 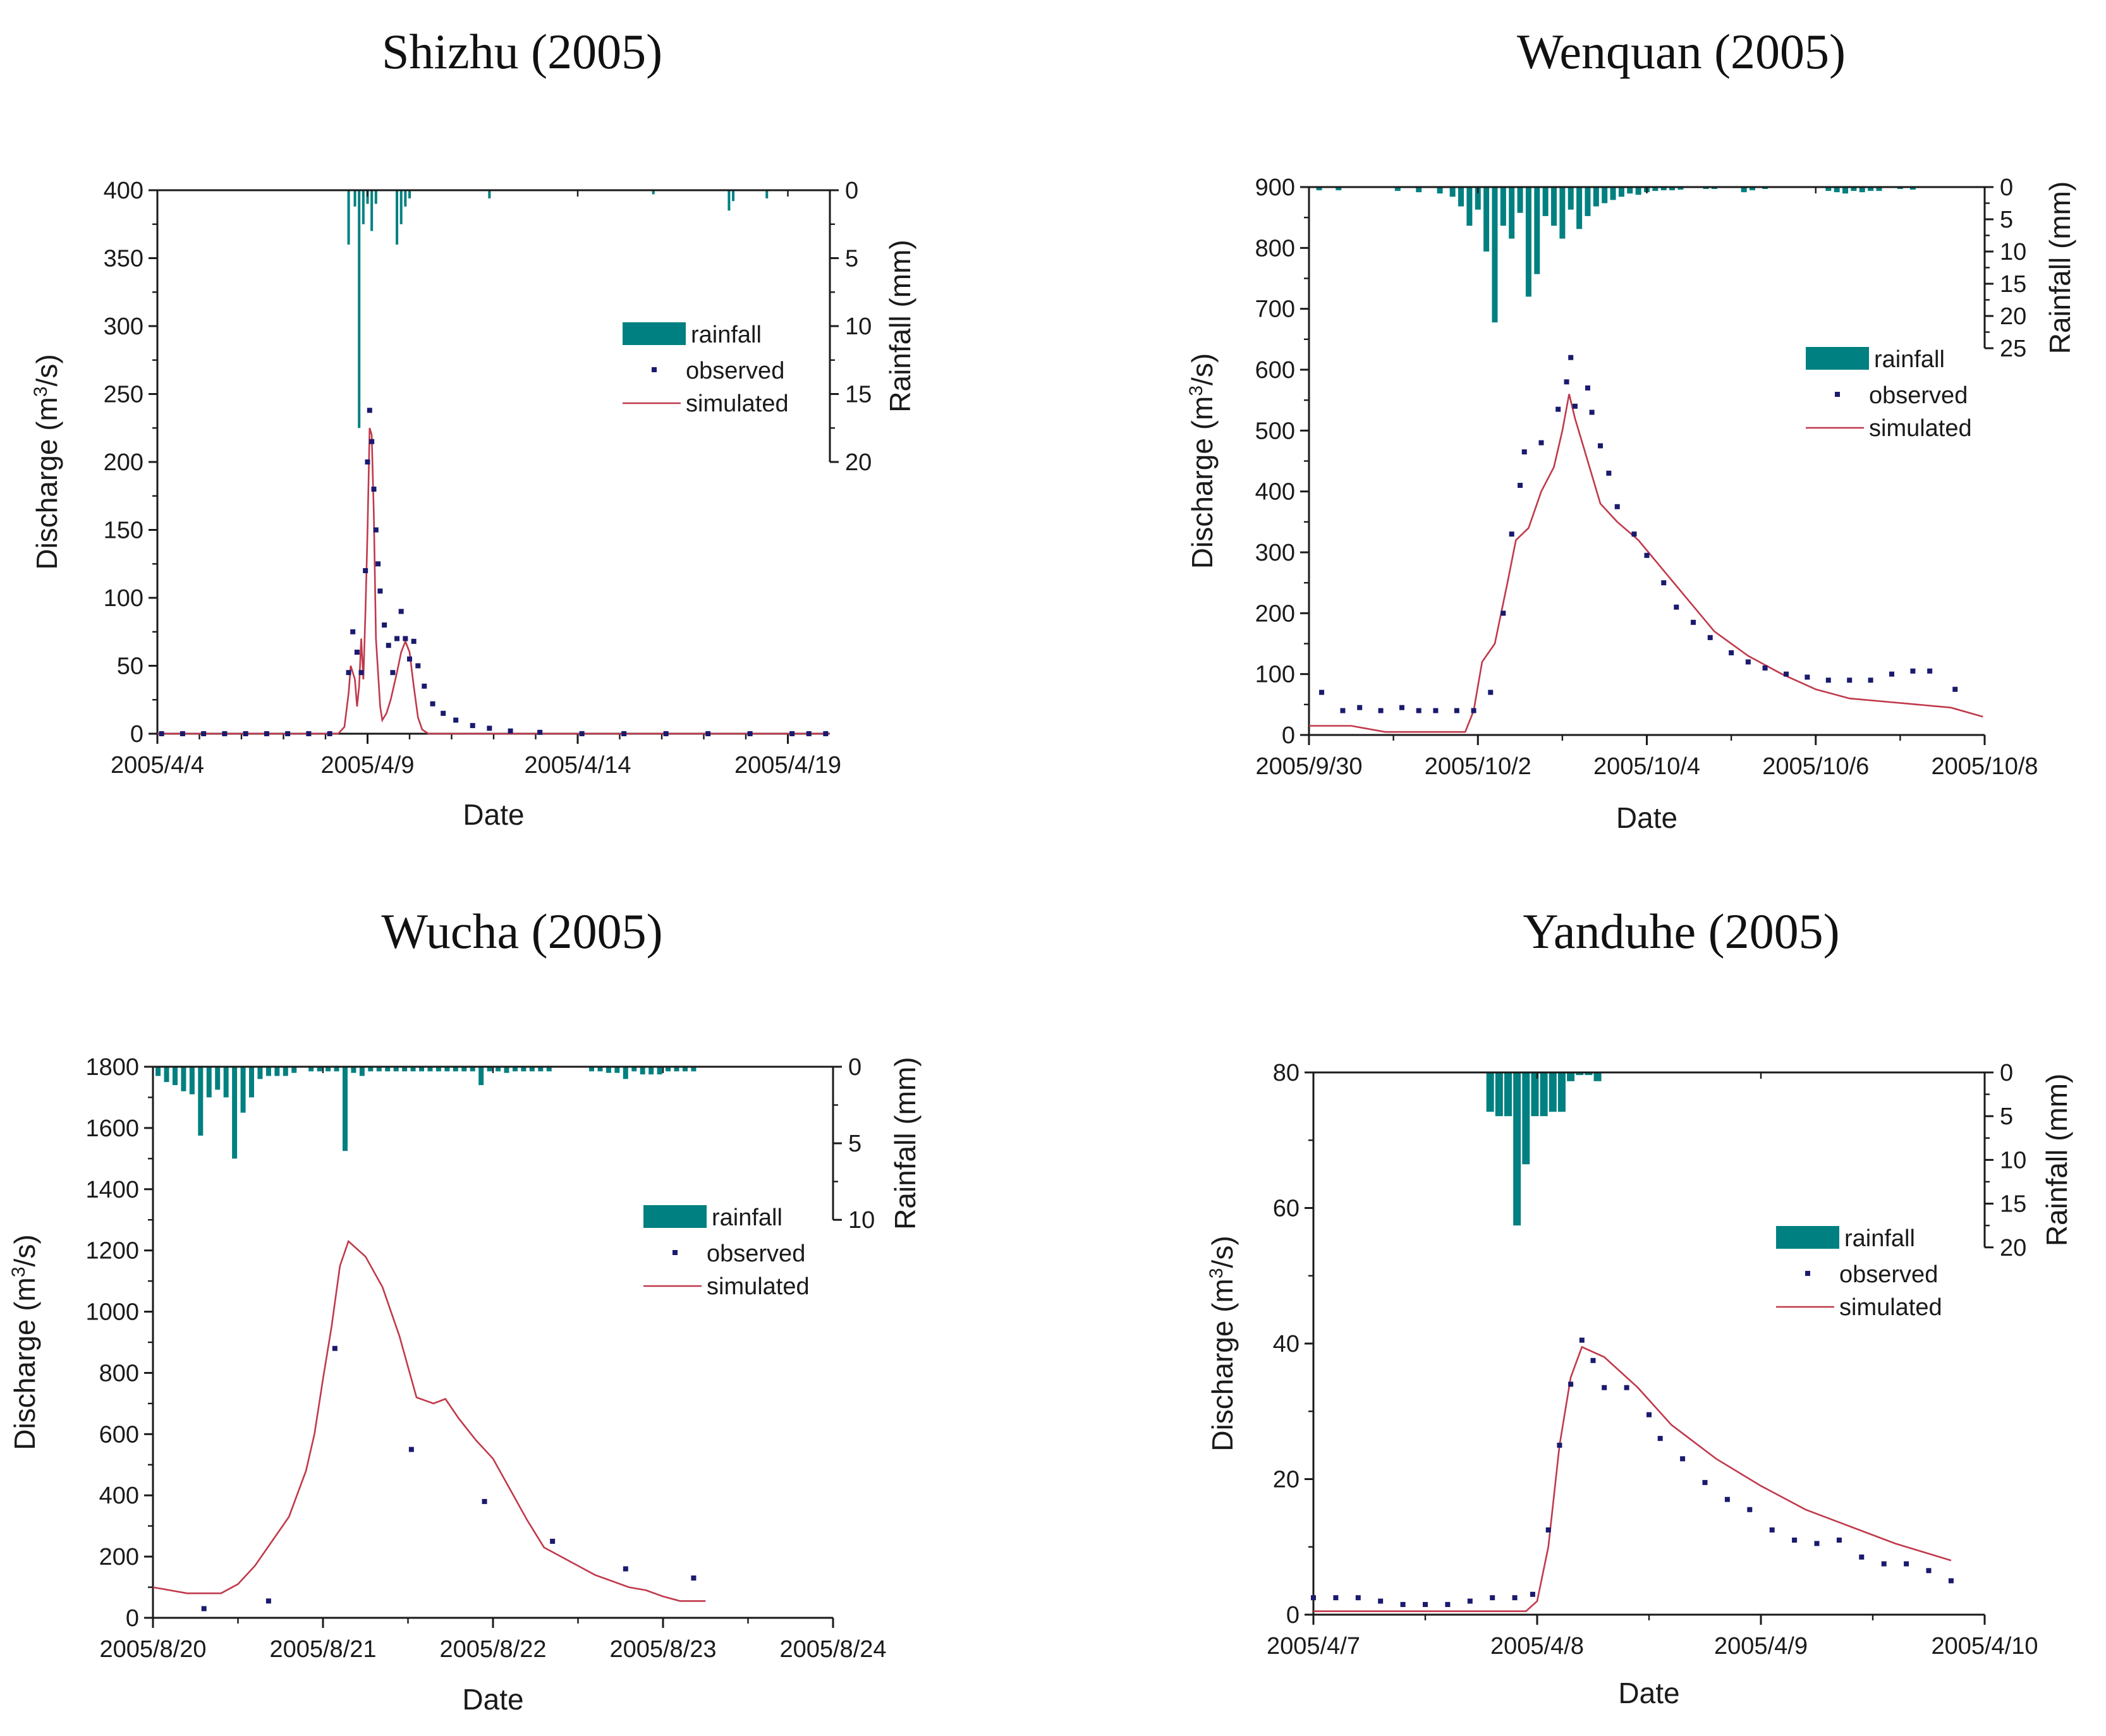 What do you see at coordinates (1909, 360) in the screenshot?
I see `legend-rainfall-label: rainfall` at bounding box center [1909, 360].